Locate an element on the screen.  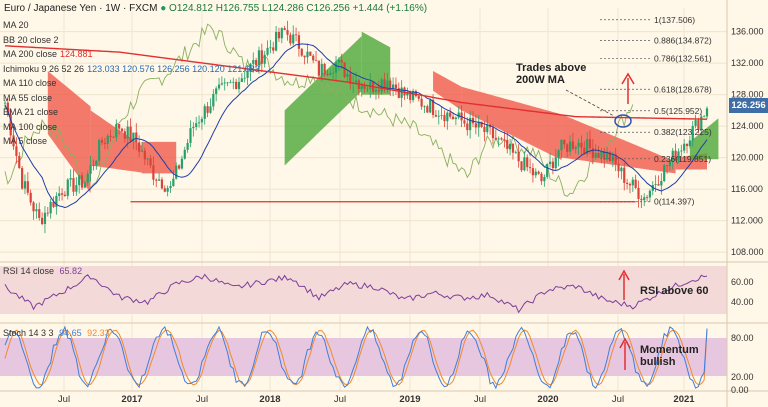
trades-above-line2: 200W MA is located at coordinates (540, 80).